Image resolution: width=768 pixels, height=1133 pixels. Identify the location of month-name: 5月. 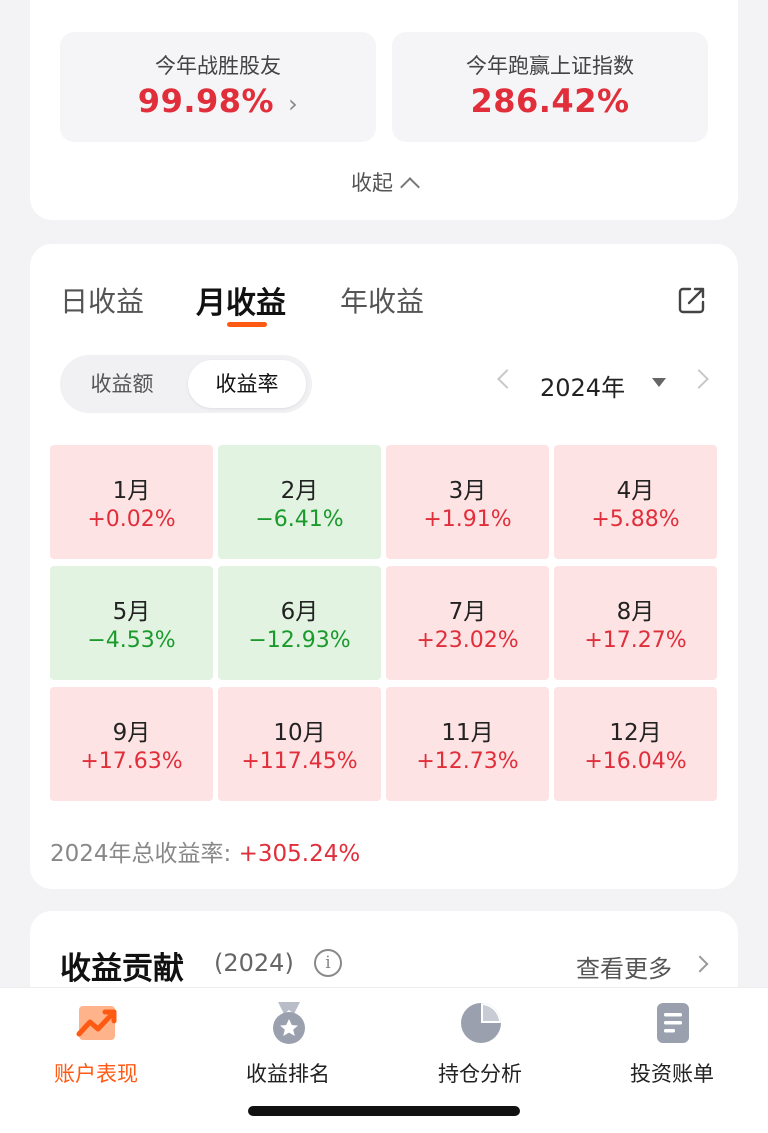
(131, 612).